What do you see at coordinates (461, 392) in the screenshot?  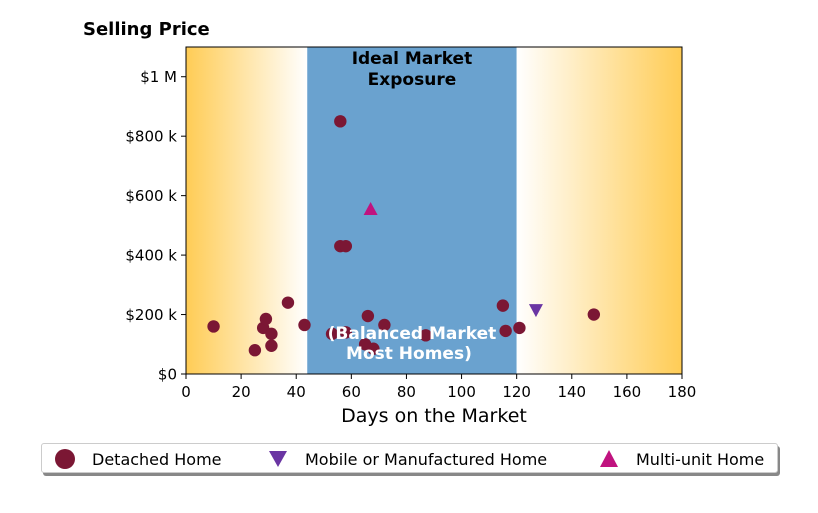 I see `x-tick-label: 100` at bounding box center [461, 392].